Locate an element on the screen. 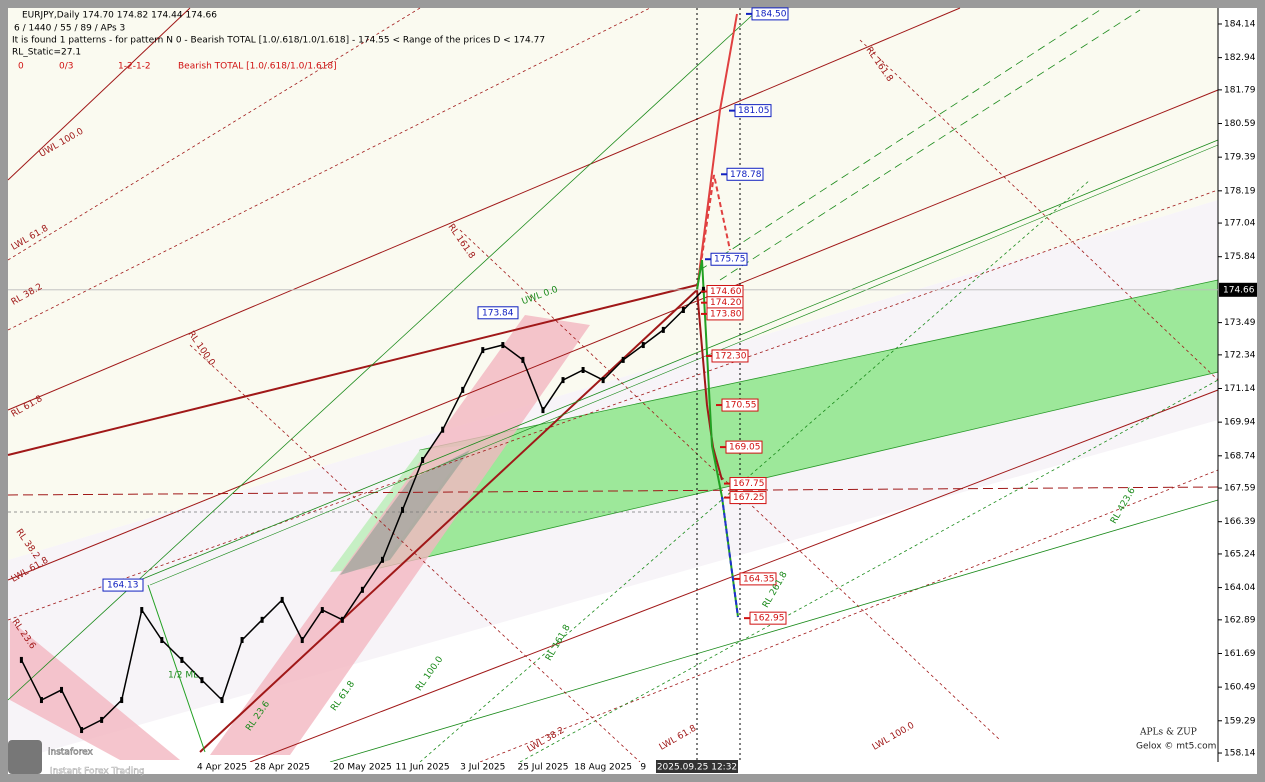 This screenshot has width=1265, height=782. cursor-time: 2025.09.25 12:32 is located at coordinates (697, 768).